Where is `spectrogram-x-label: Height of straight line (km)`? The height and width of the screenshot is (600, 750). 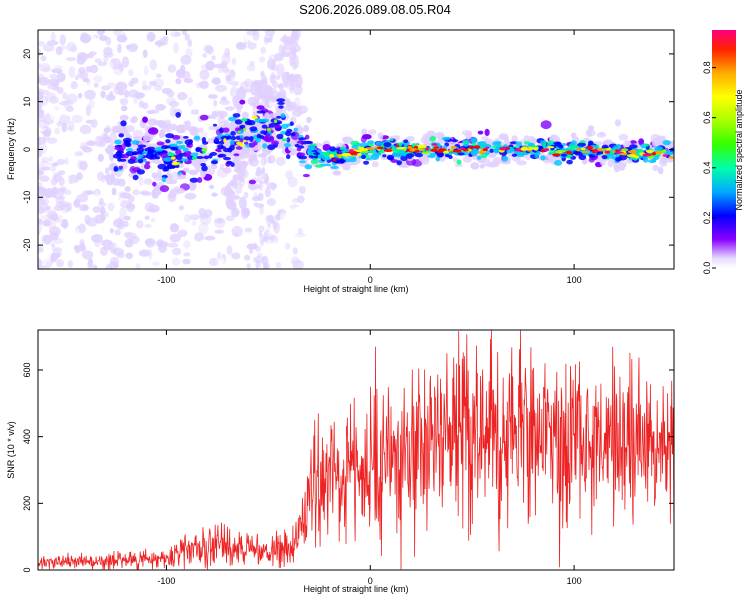 spectrogram-x-label: Height of straight line (km) is located at coordinates (355, 289).